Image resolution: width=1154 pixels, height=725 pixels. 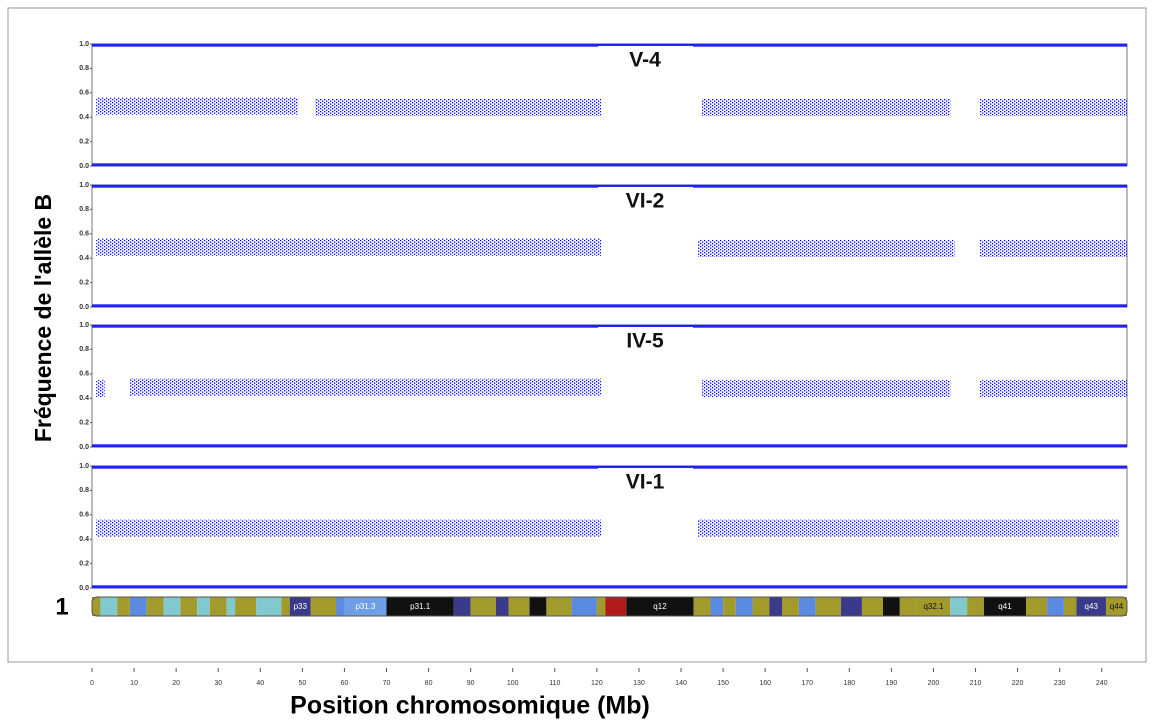 What do you see at coordinates (597, 683) in the screenshot?
I see `x-tick-label: 120` at bounding box center [597, 683].